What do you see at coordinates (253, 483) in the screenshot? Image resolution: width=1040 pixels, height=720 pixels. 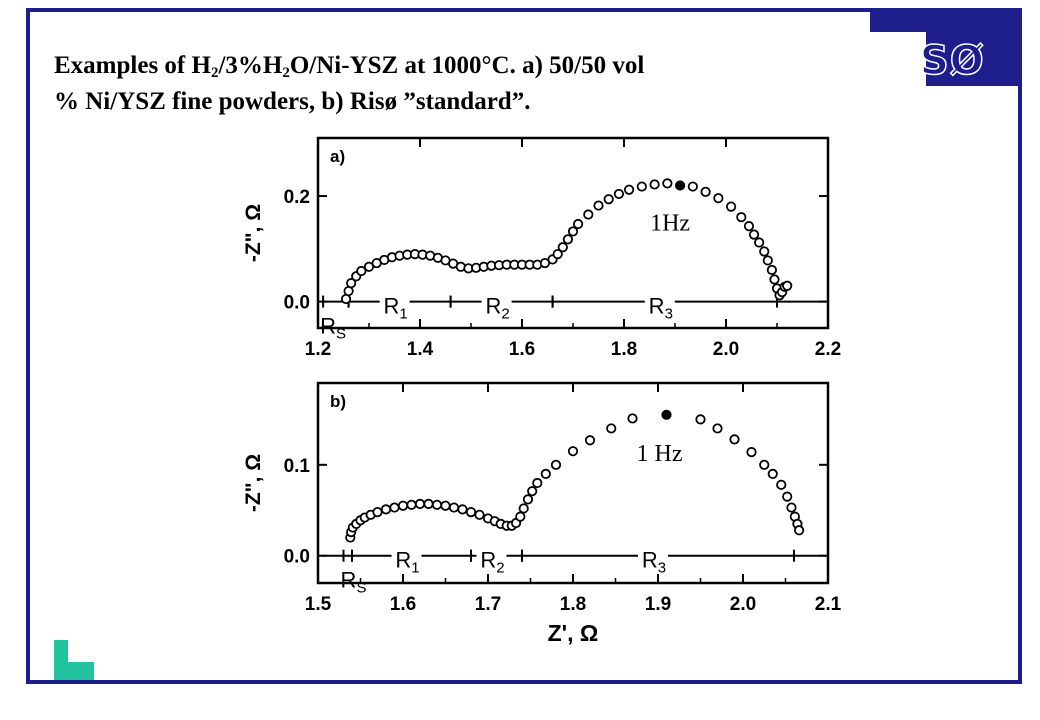 I see `y-axis-label: -Z", Ω` at bounding box center [253, 483].